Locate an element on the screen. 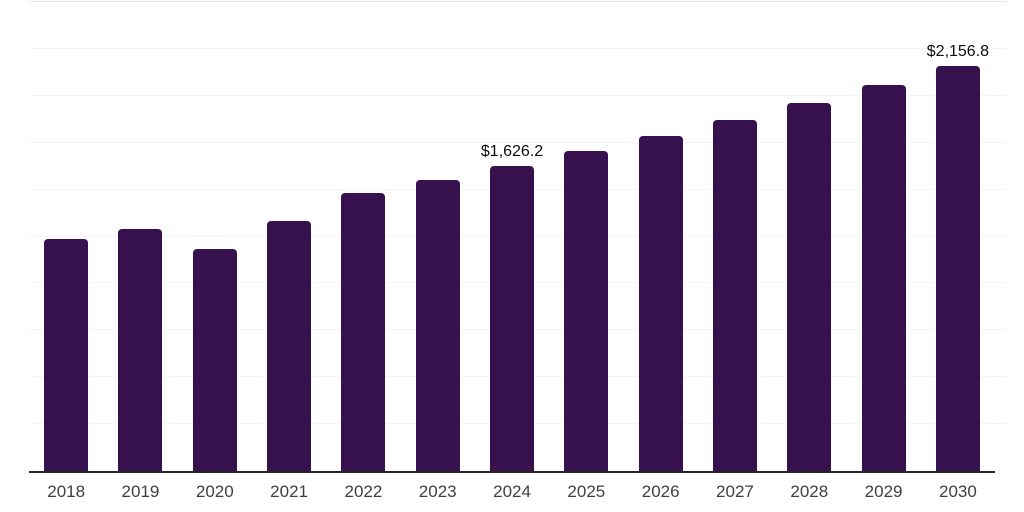 The width and height of the screenshot is (1024, 512). data-label-2024: $1,626.2 is located at coordinates (512, 151).